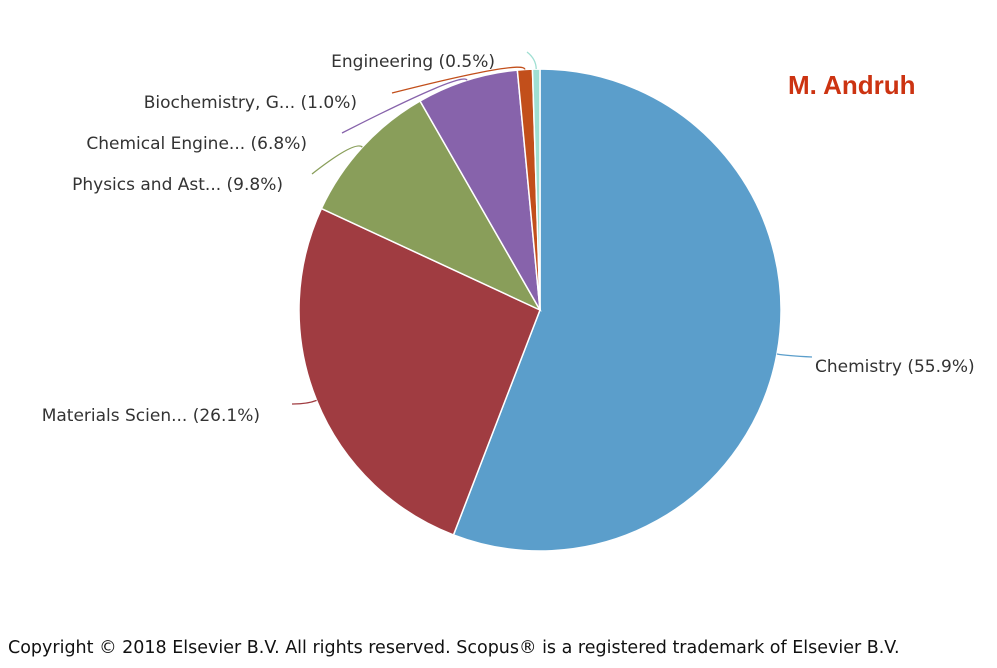 The width and height of the screenshot is (997, 668). I want to click on slice-label-4: Chemical Engine... (6.8%), so click(196, 144).